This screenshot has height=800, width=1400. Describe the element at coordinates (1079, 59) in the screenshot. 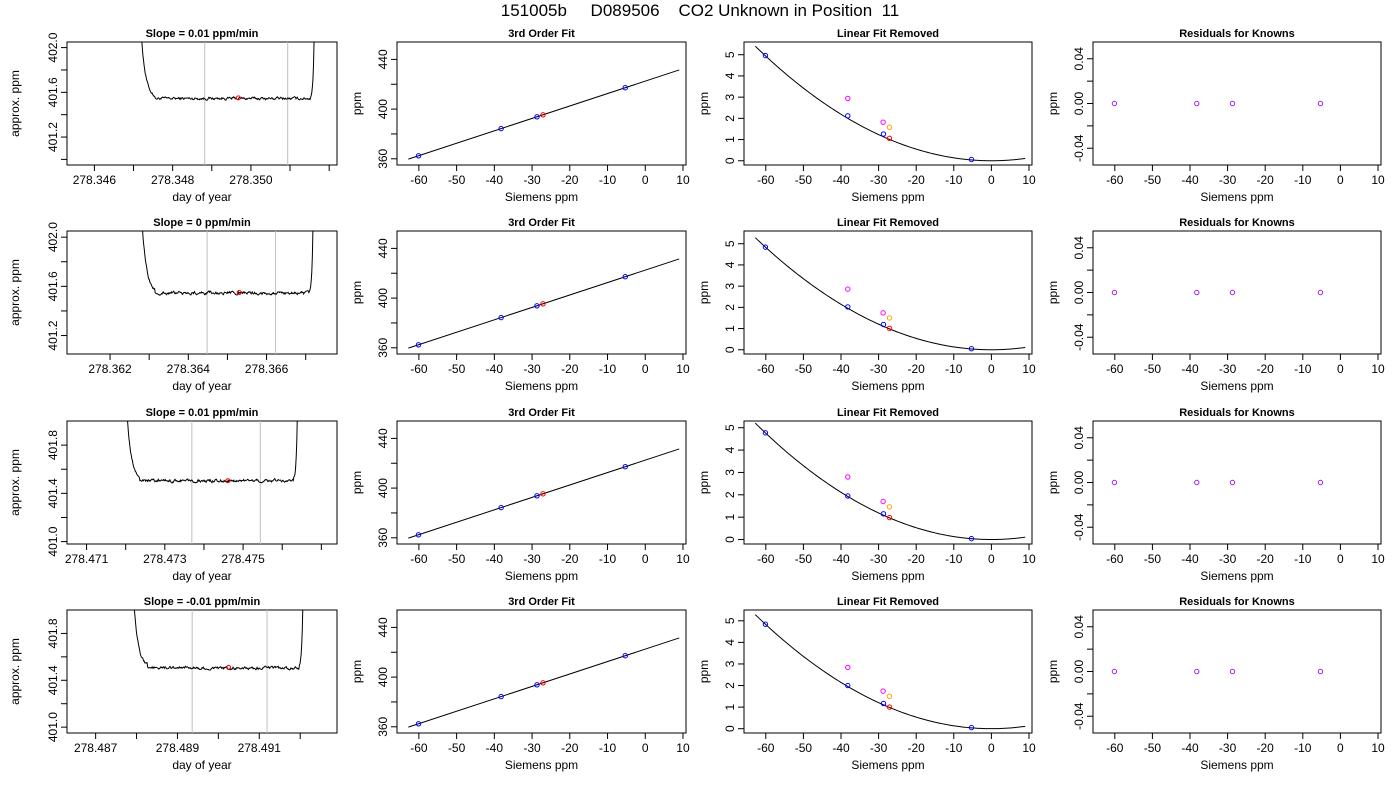

I see `y-tick-label: 0.04` at that location.